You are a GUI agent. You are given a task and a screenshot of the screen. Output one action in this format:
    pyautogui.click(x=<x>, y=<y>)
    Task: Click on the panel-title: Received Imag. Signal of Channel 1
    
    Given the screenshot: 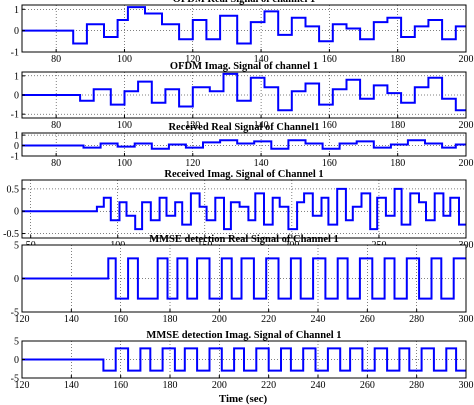 What is the action you would take?
    pyautogui.click(x=243, y=174)
    